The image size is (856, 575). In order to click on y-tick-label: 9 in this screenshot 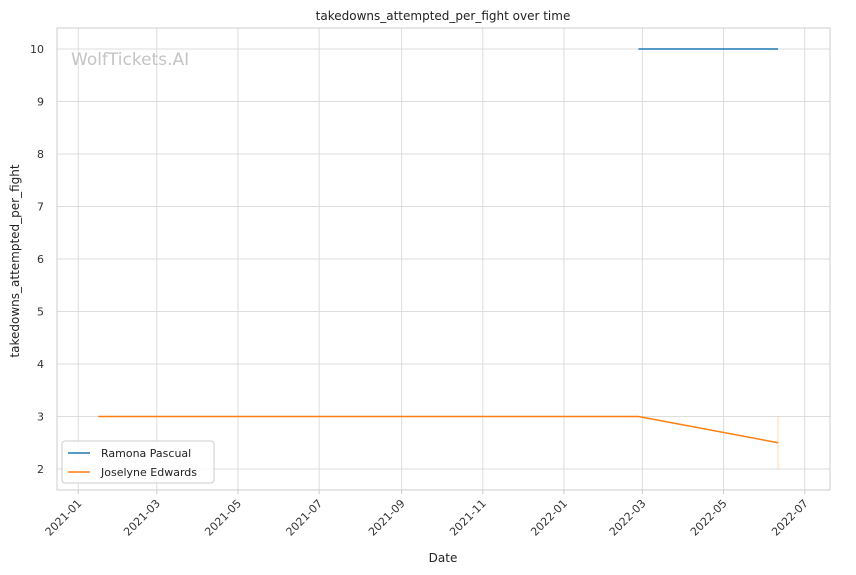, I will do `click(40, 102)`.